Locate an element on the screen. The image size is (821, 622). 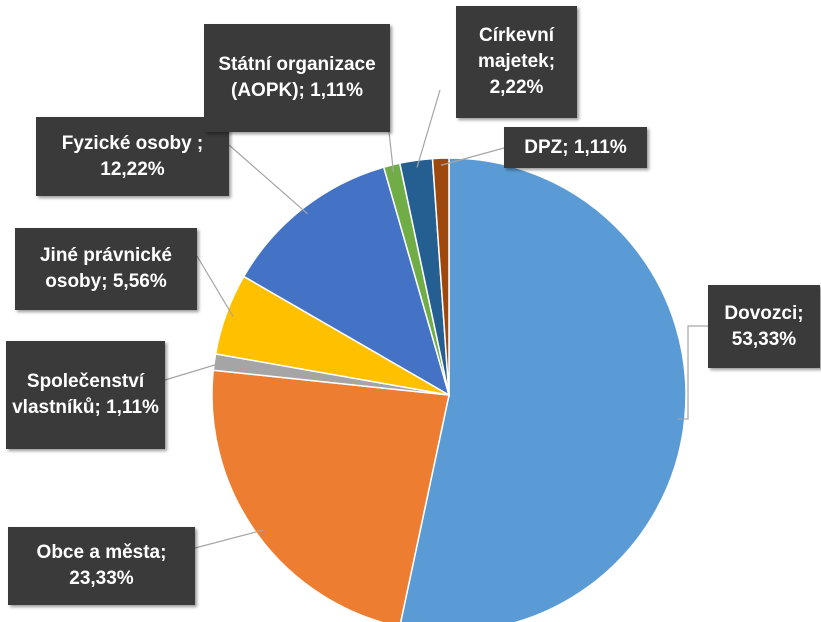
category-name: Církevní majetek; is located at coordinates (516, 48).